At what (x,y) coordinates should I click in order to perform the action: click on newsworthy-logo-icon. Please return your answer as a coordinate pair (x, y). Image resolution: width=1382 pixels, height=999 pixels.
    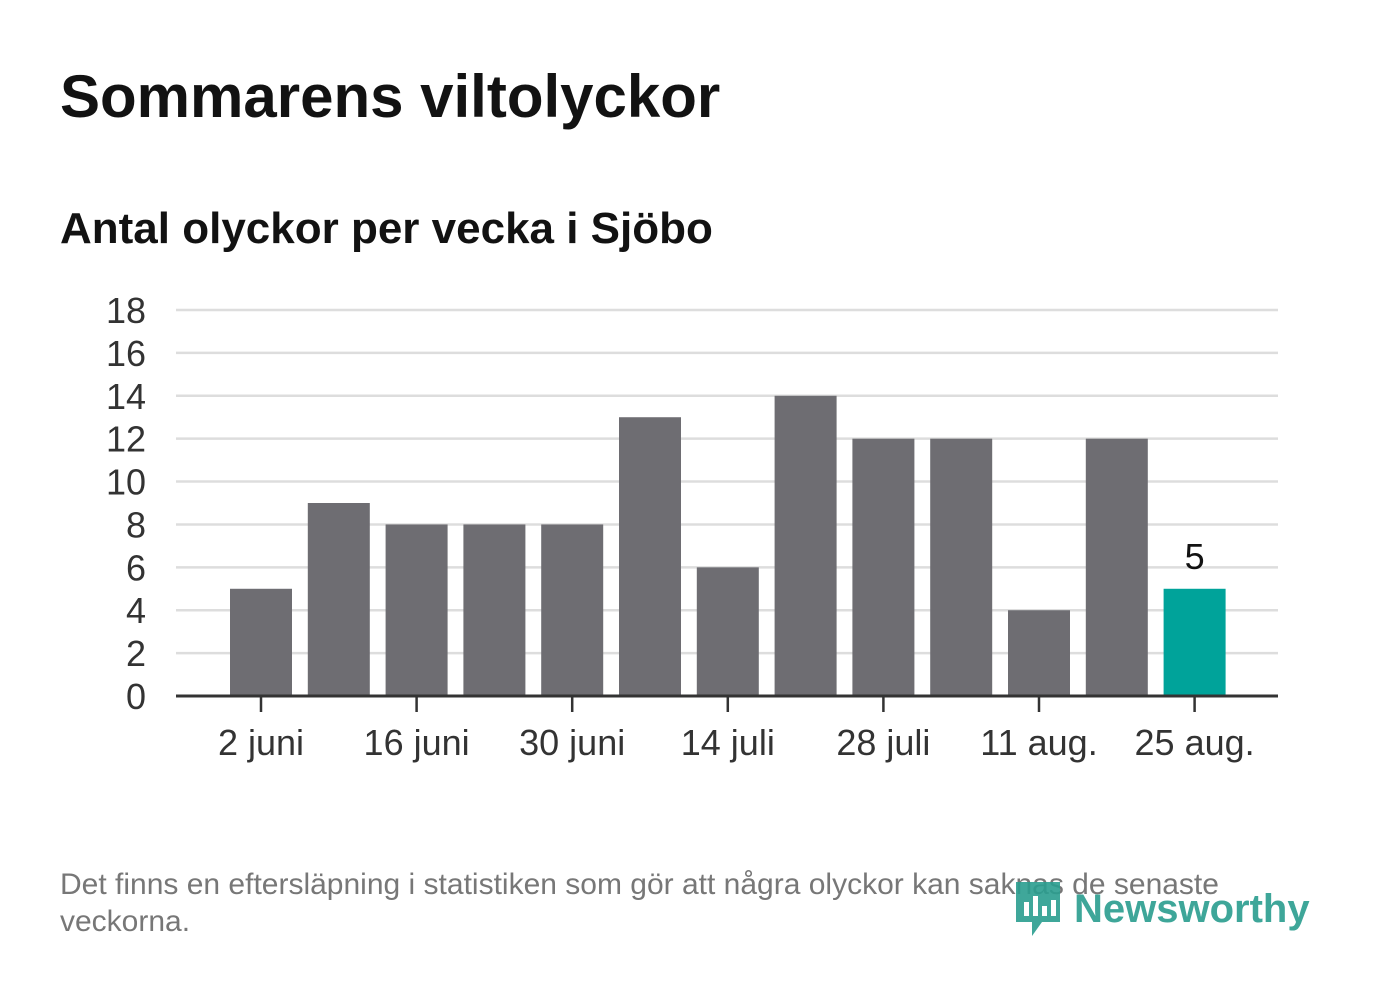
    Looking at the image, I should click on (1038, 909).